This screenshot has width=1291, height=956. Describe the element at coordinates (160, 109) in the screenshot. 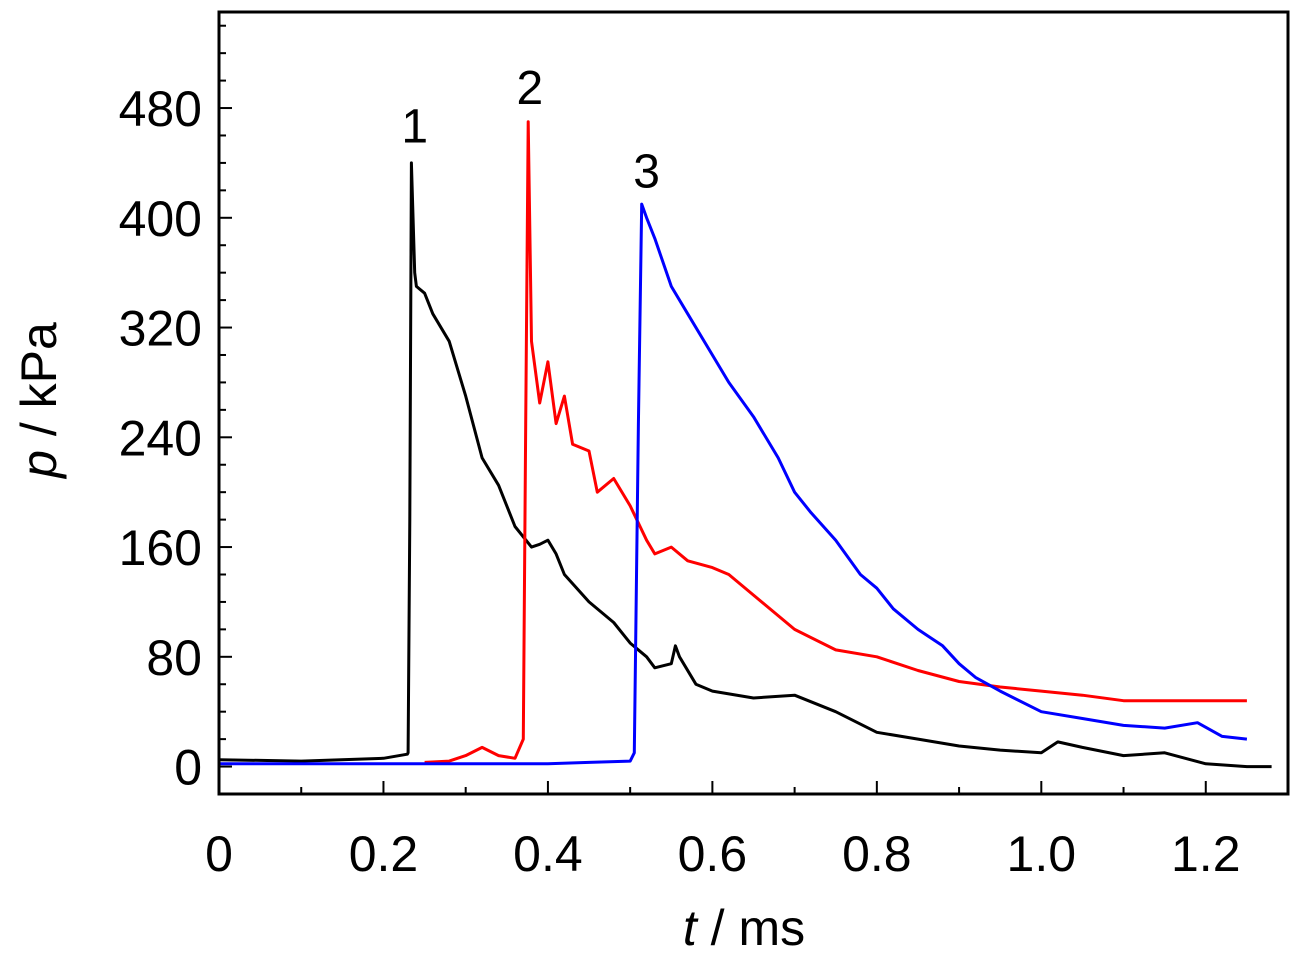

I see `y-tick-label: 480` at that location.